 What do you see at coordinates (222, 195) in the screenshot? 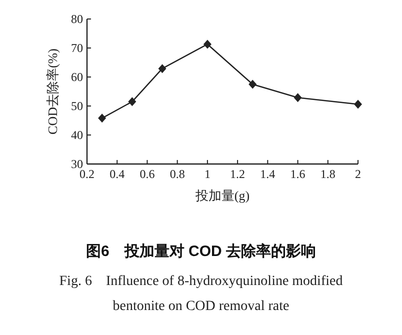
I see `x-axis-title: 投加量(g)` at bounding box center [222, 195].